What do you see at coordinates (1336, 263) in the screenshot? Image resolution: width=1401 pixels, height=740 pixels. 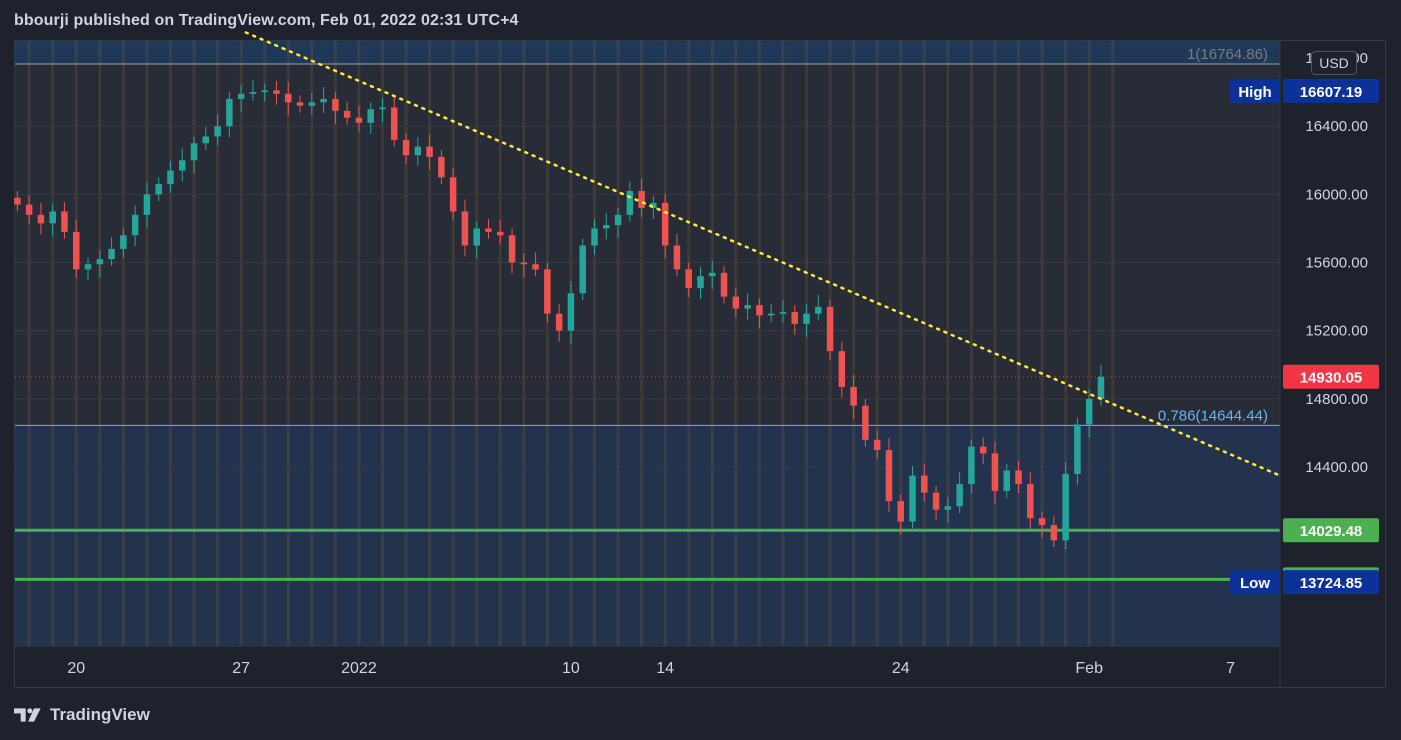 I see `price-tick-label: 15600.00` at bounding box center [1336, 263].